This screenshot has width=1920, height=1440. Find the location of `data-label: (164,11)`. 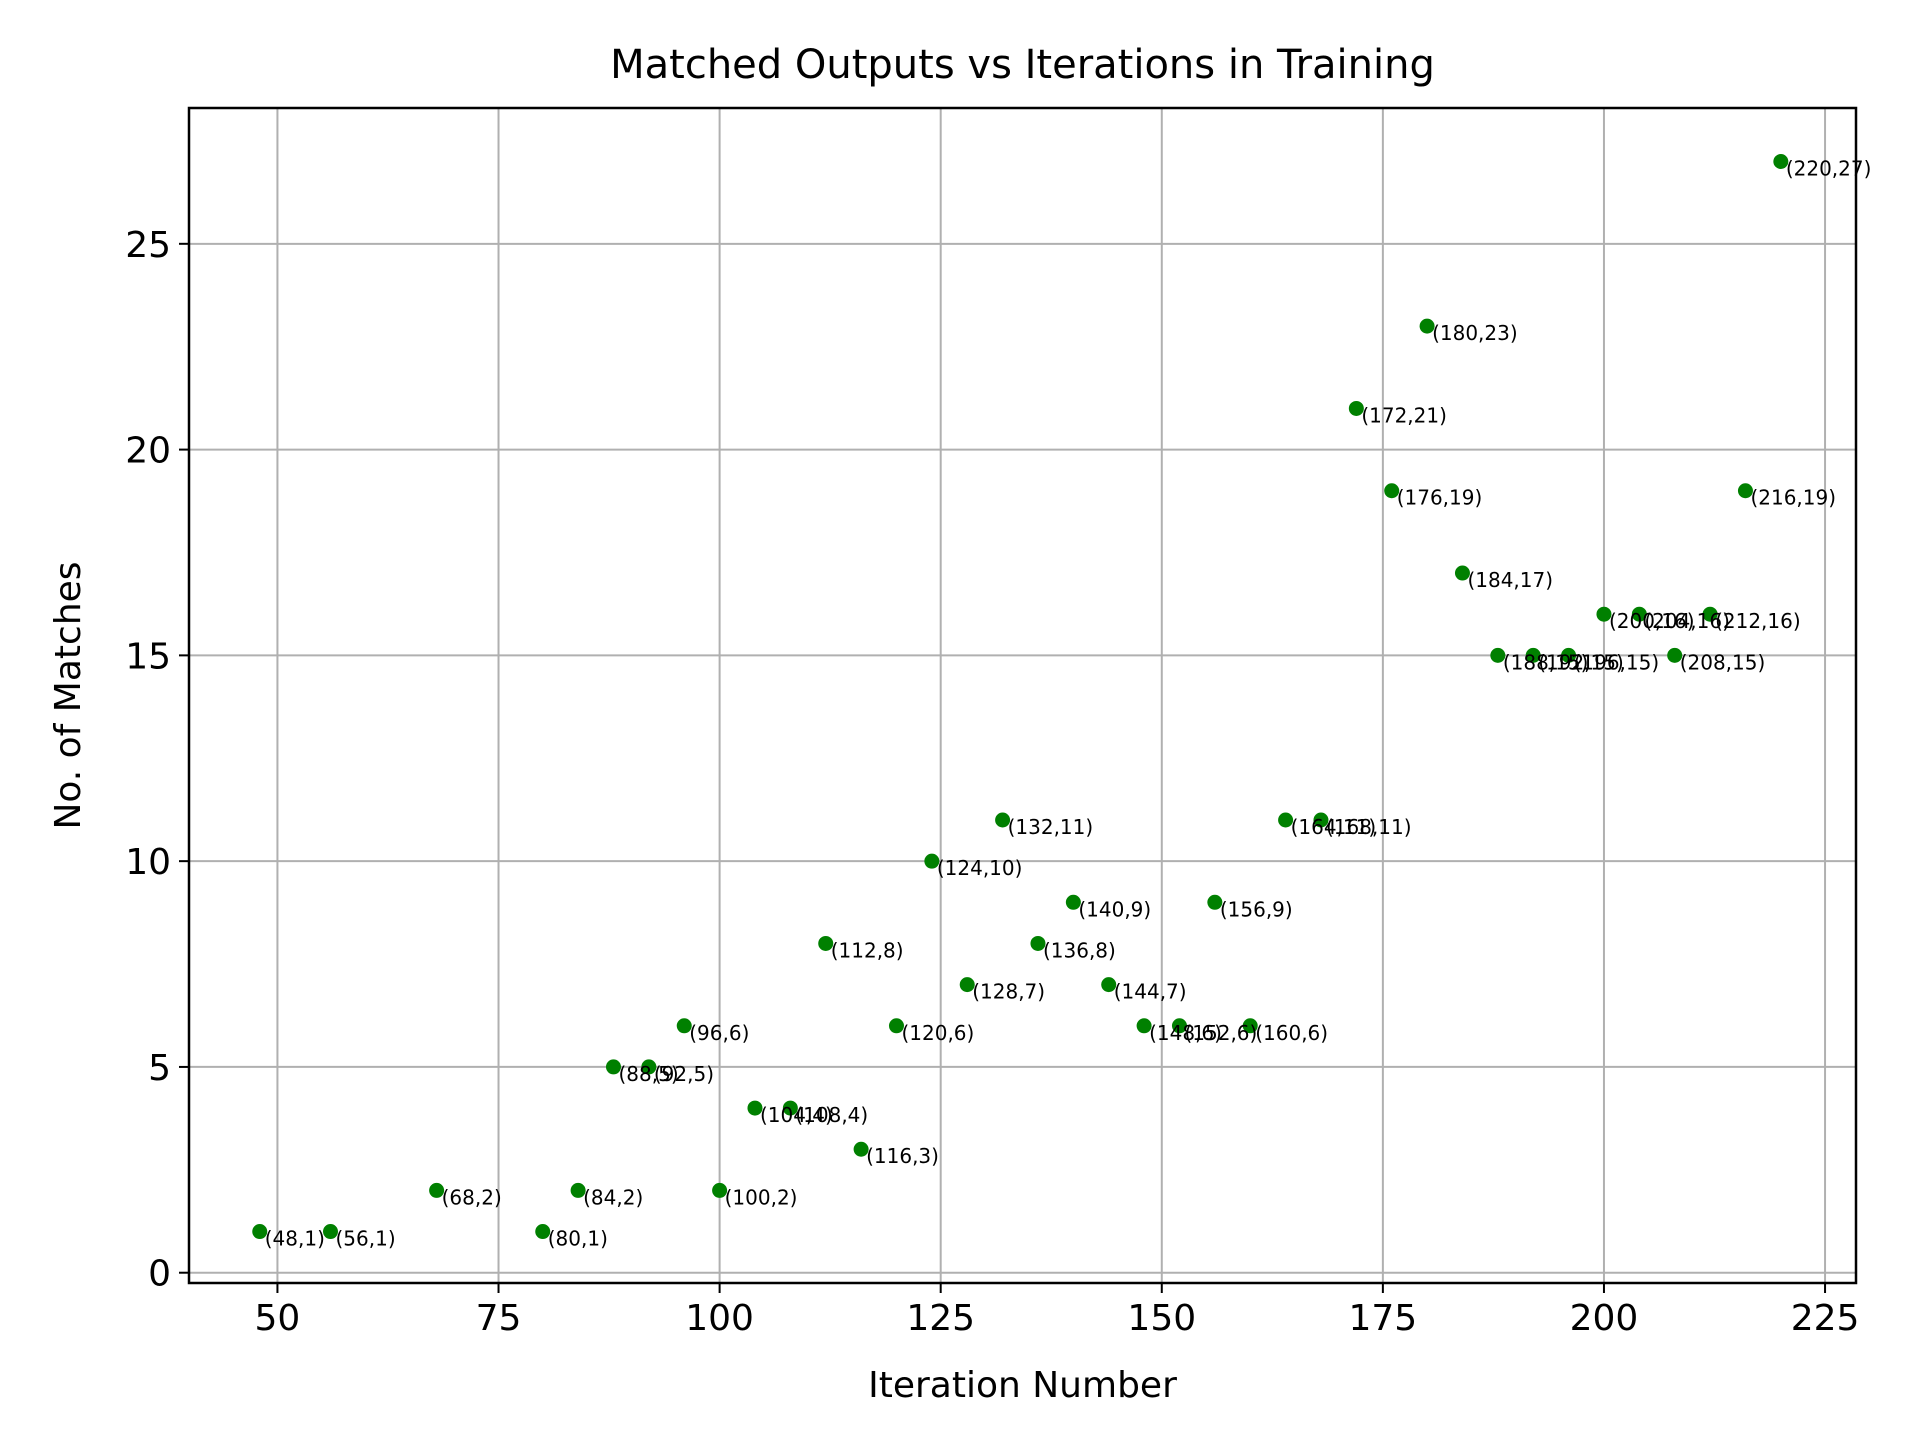

data-label: (164,11) is located at coordinates (1334, 827).